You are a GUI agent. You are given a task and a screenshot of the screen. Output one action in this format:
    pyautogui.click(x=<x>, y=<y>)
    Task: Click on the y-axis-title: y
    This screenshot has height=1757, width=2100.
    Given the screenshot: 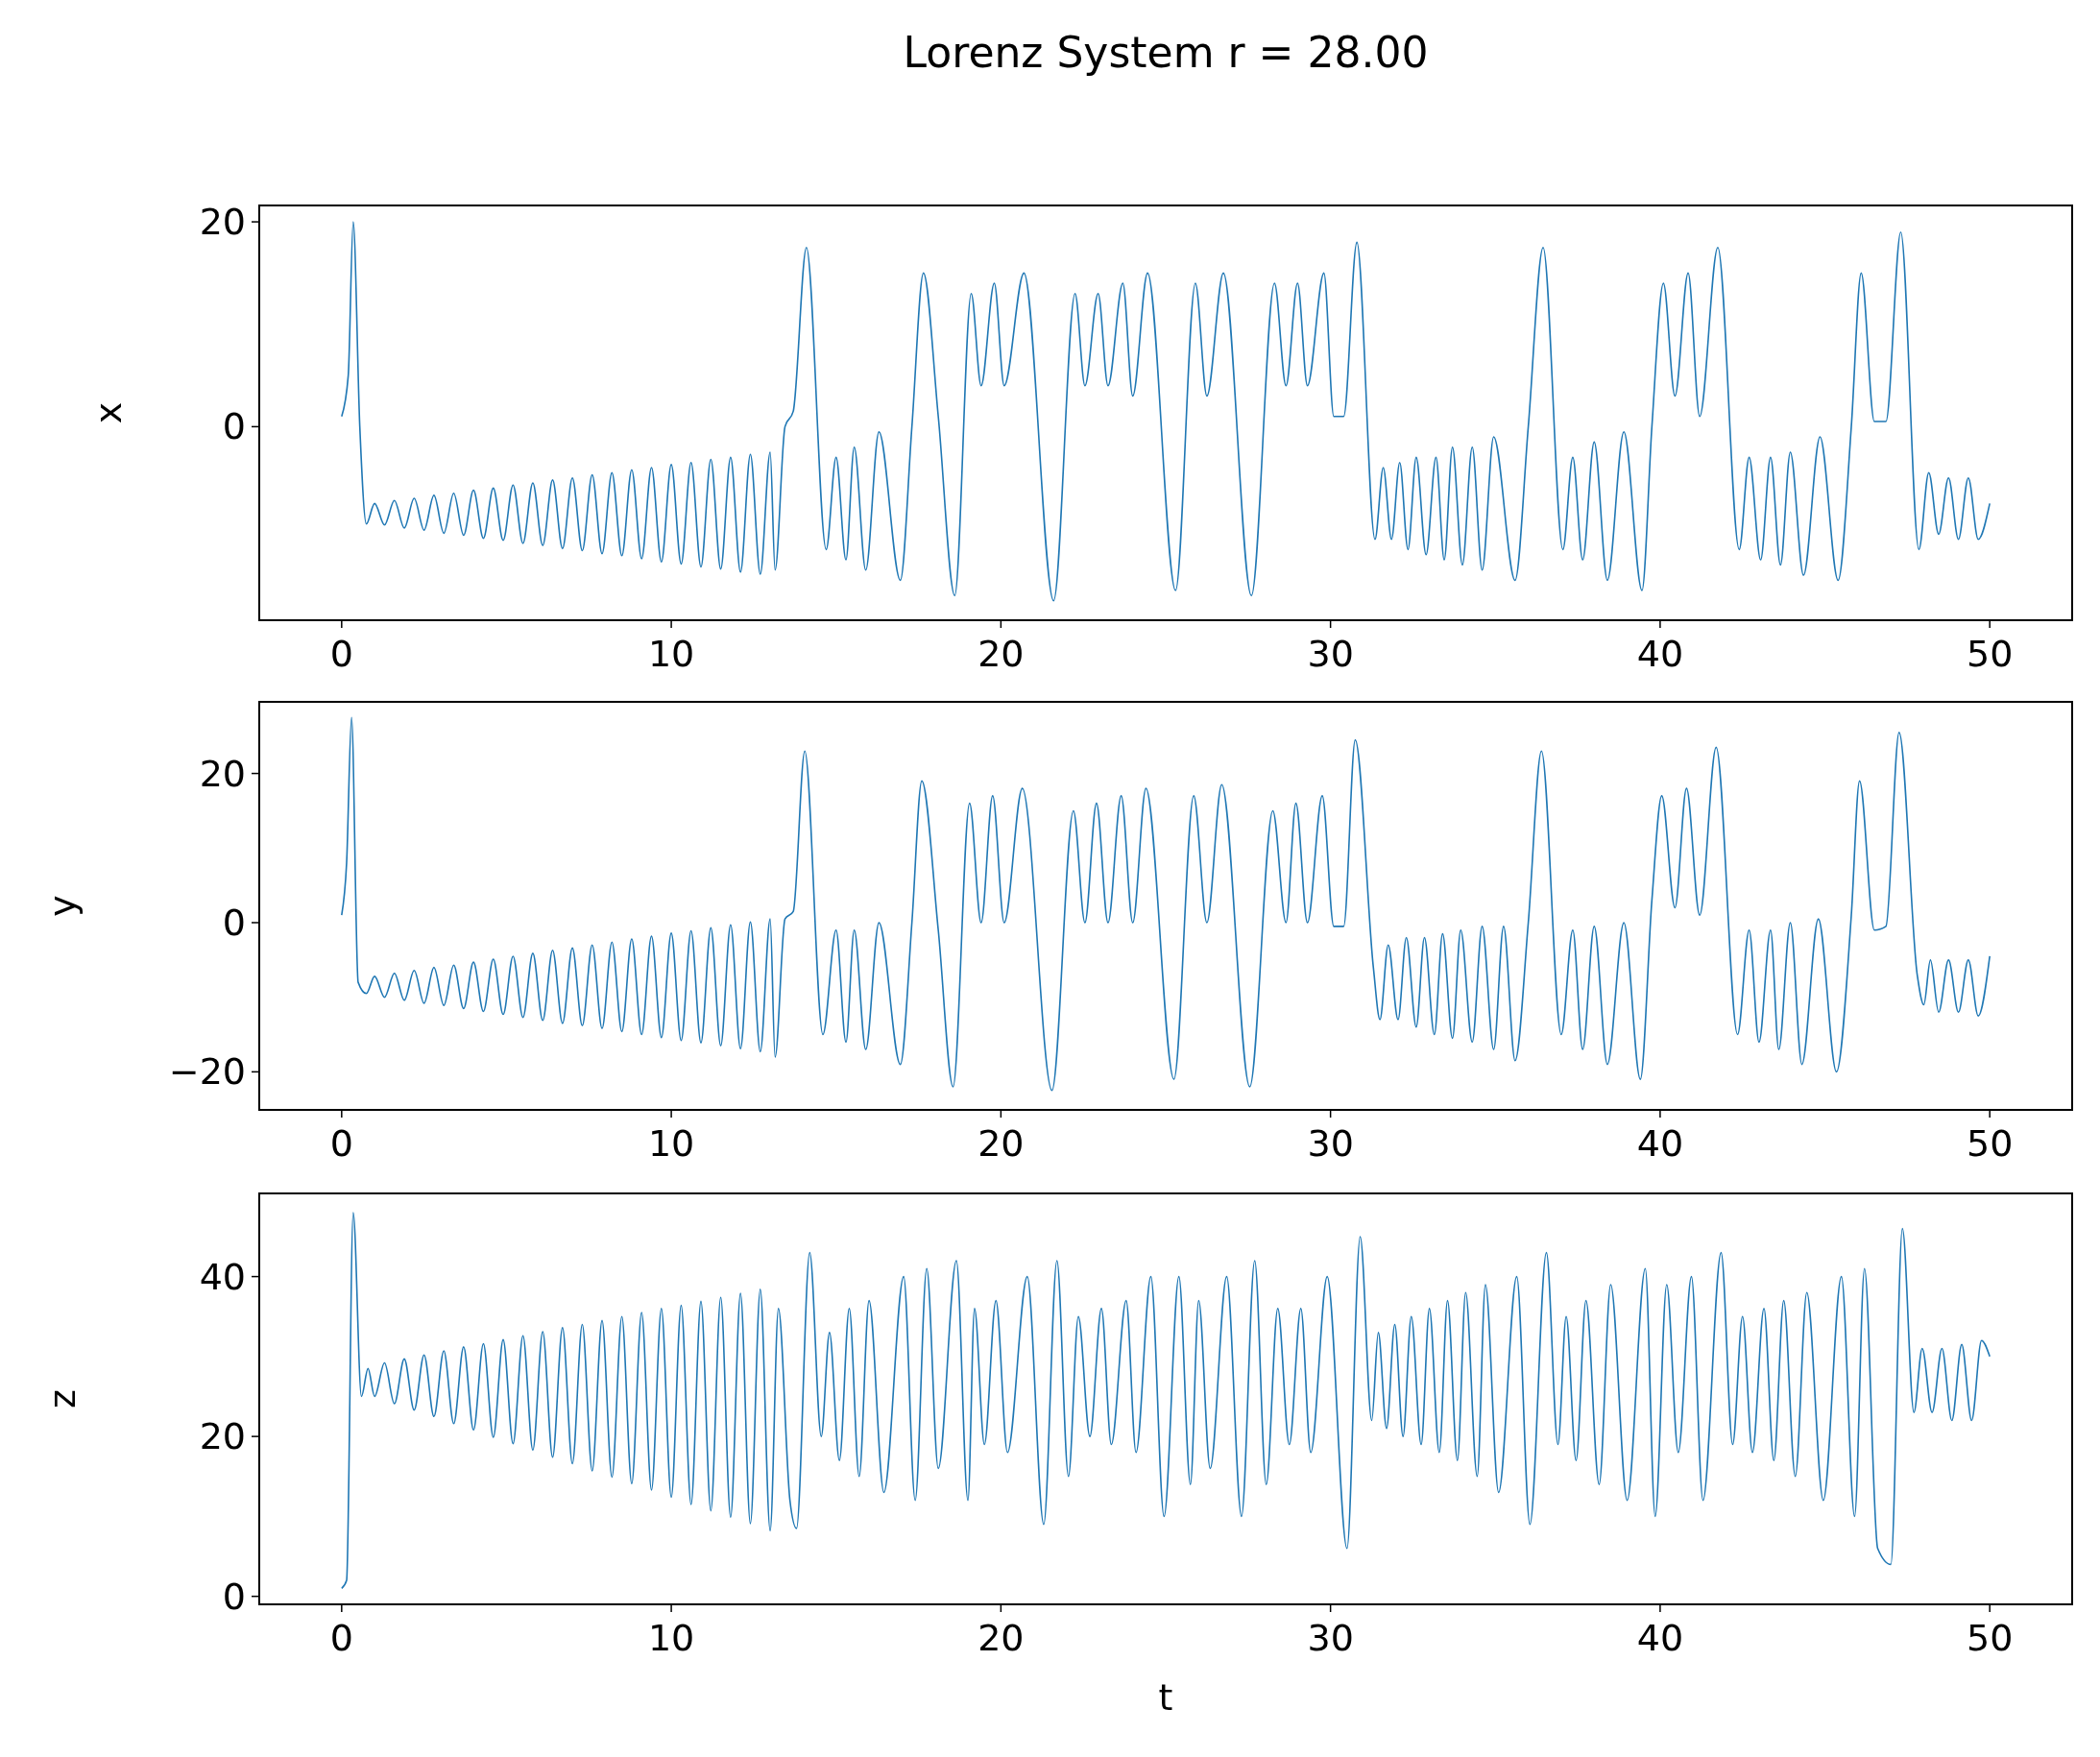 What is the action you would take?
    pyautogui.click(x=62, y=906)
    